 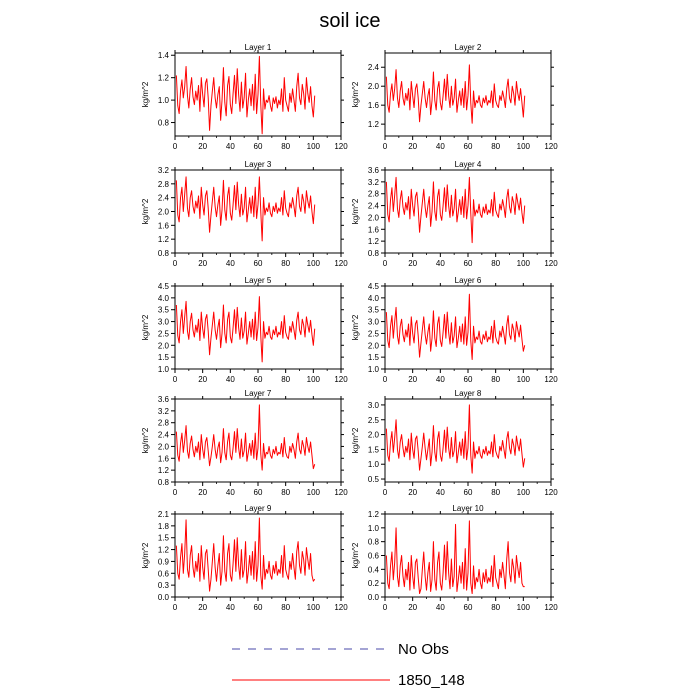 I want to click on panel-title: Layer 8, so click(x=468, y=393).